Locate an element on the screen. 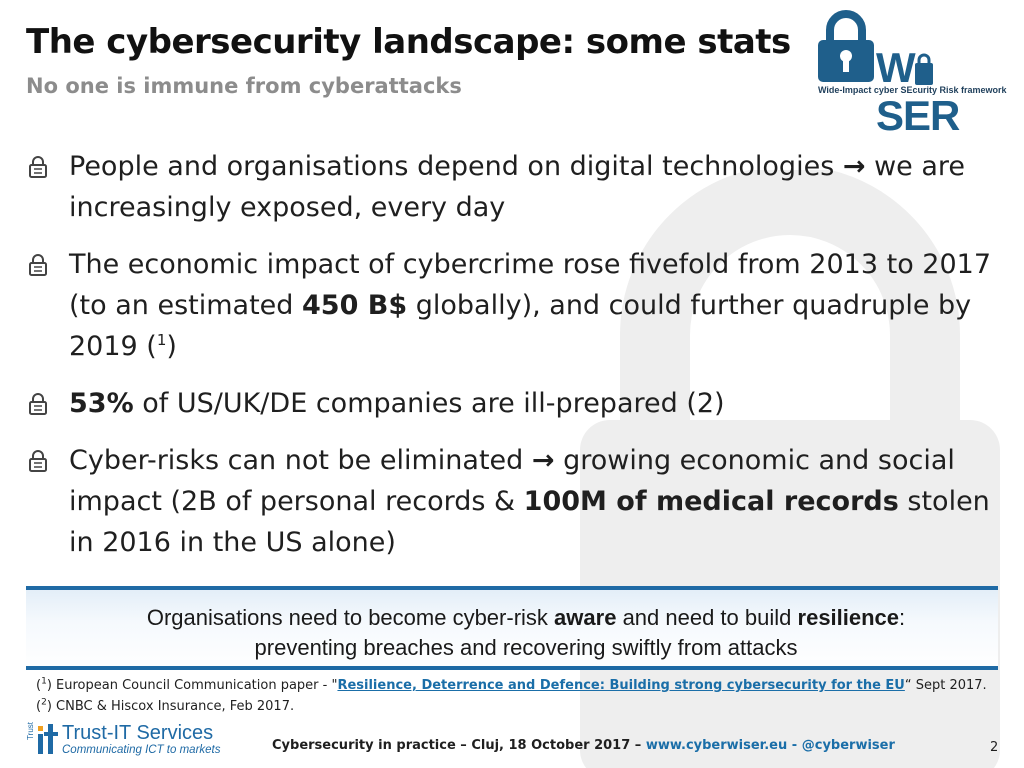 Image resolution: width=1024 pixels, height=768 pixels. footnote-text: CNBC & Hiscox Insurance, Feb 2017. is located at coordinates (175, 706).